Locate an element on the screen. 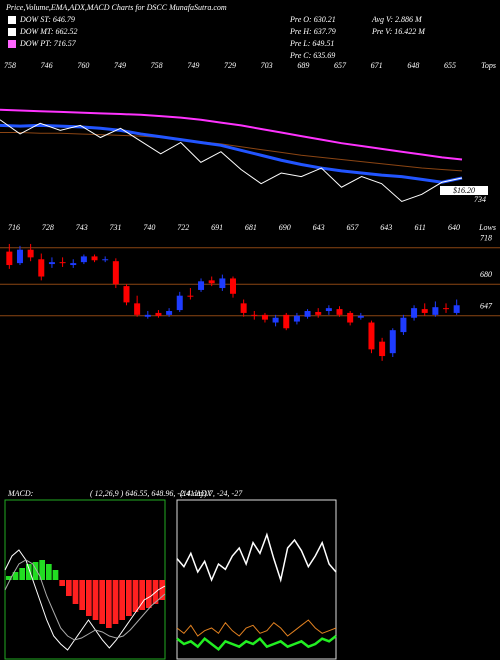  top-label: 648 is located at coordinates (413, 65).